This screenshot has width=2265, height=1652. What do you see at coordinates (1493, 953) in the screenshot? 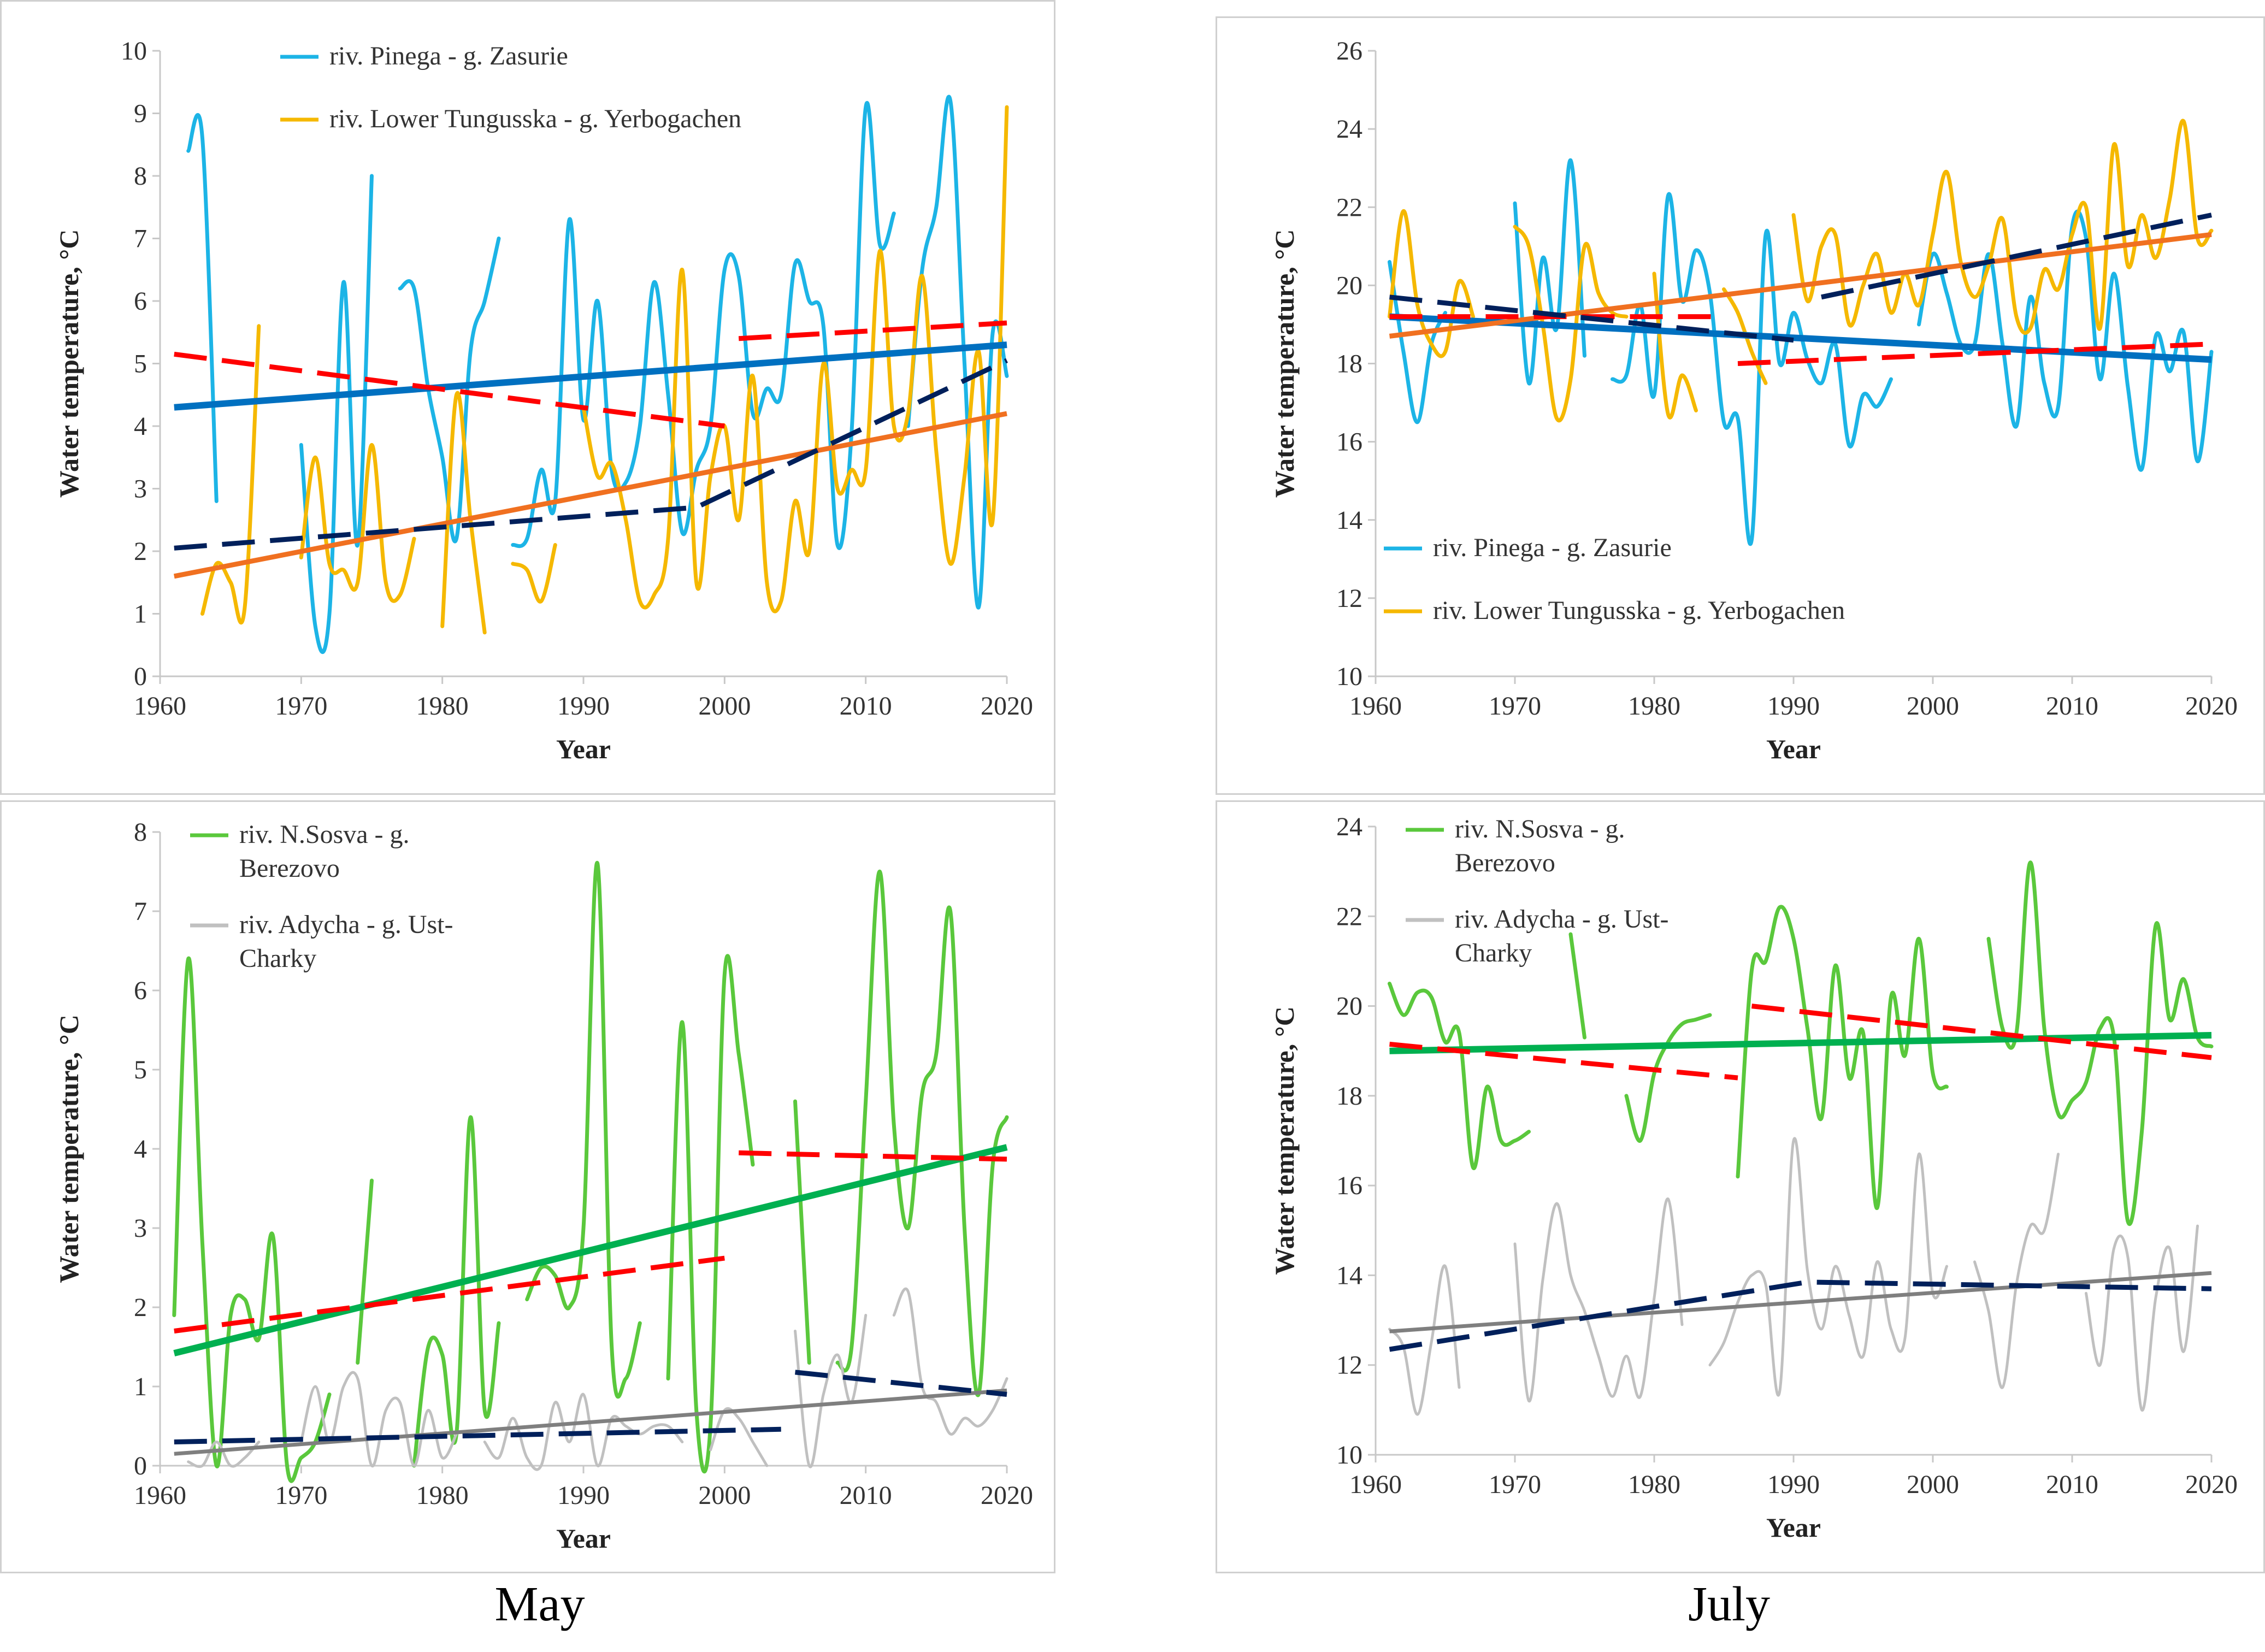
I see `legend-label-line2: Charky` at bounding box center [1493, 953].